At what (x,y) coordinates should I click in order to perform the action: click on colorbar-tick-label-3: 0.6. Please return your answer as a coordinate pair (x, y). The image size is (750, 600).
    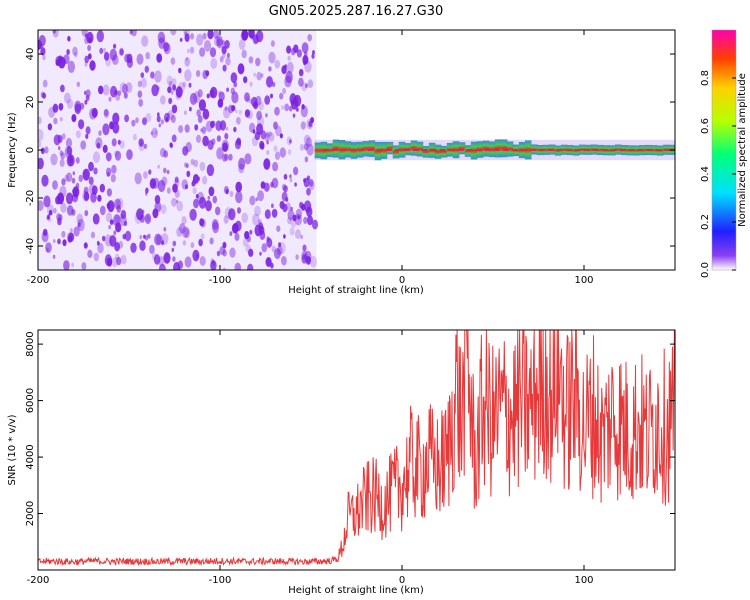
    Looking at the image, I should click on (705, 126).